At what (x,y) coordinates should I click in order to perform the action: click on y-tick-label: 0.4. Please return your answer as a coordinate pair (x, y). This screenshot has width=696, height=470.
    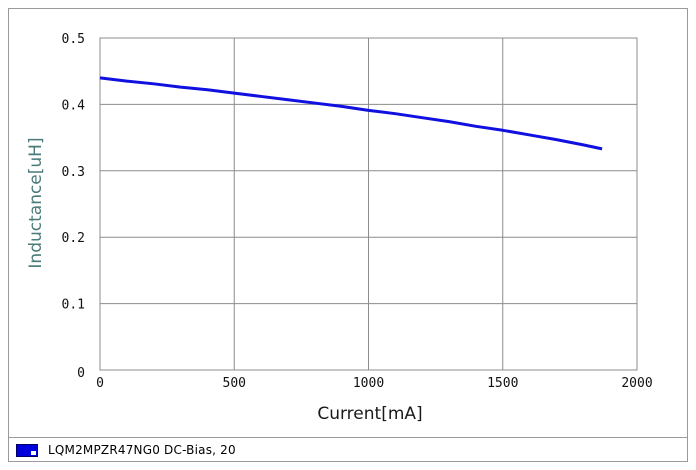
    Looking at the image, I should click on (74, 105).